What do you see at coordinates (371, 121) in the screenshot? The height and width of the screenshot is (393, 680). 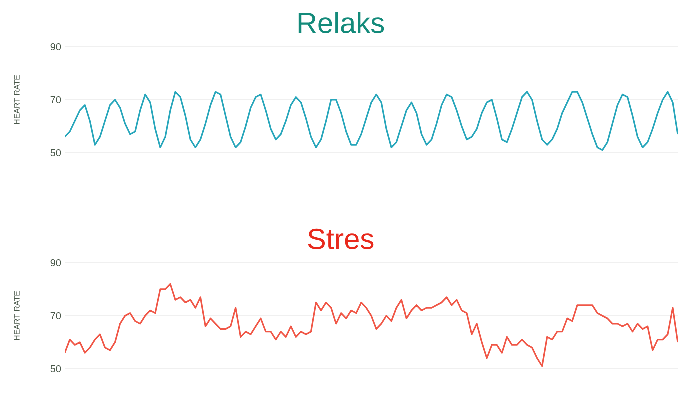 I see `line-series` at bounding box center [371, 121].